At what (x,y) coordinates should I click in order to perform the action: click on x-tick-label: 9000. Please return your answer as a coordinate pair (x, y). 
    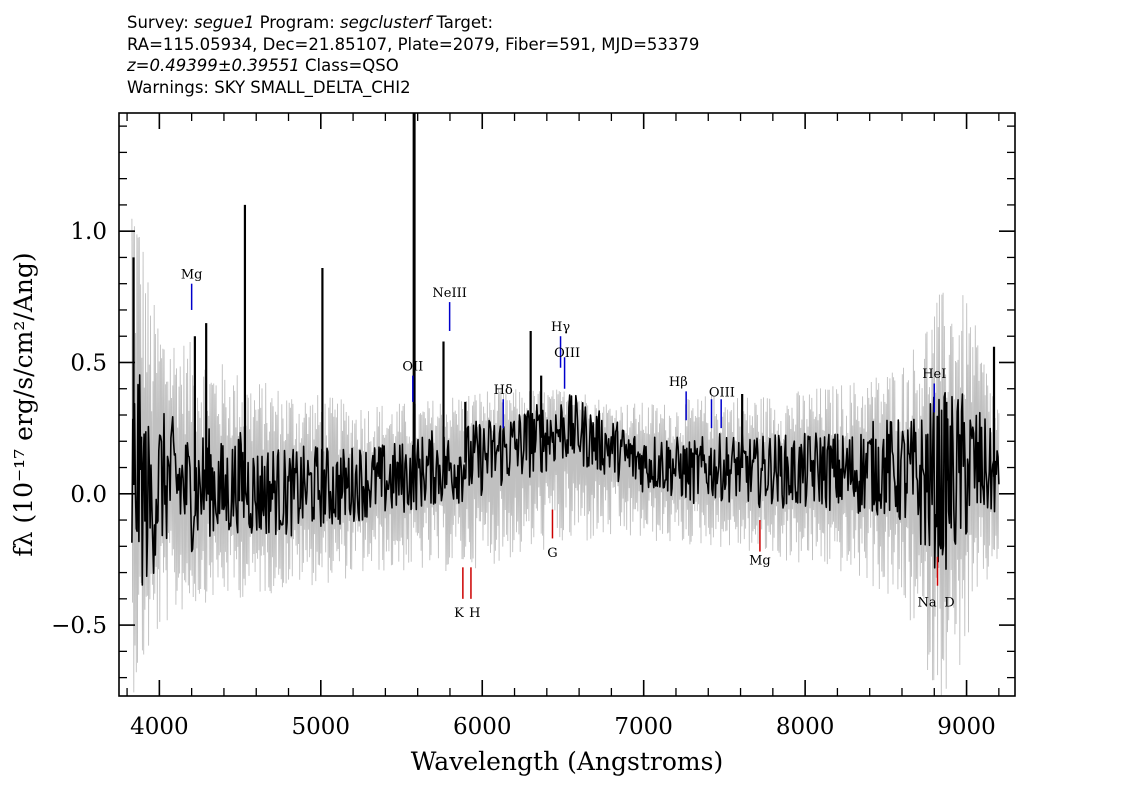
    Looking at the image, I should click on (966, 727).